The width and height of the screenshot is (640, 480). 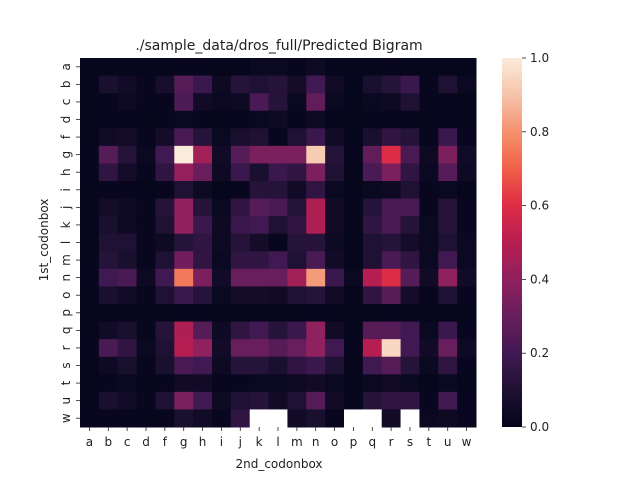 I want to click on x-tick-label: n, so click(x=316, y=442).